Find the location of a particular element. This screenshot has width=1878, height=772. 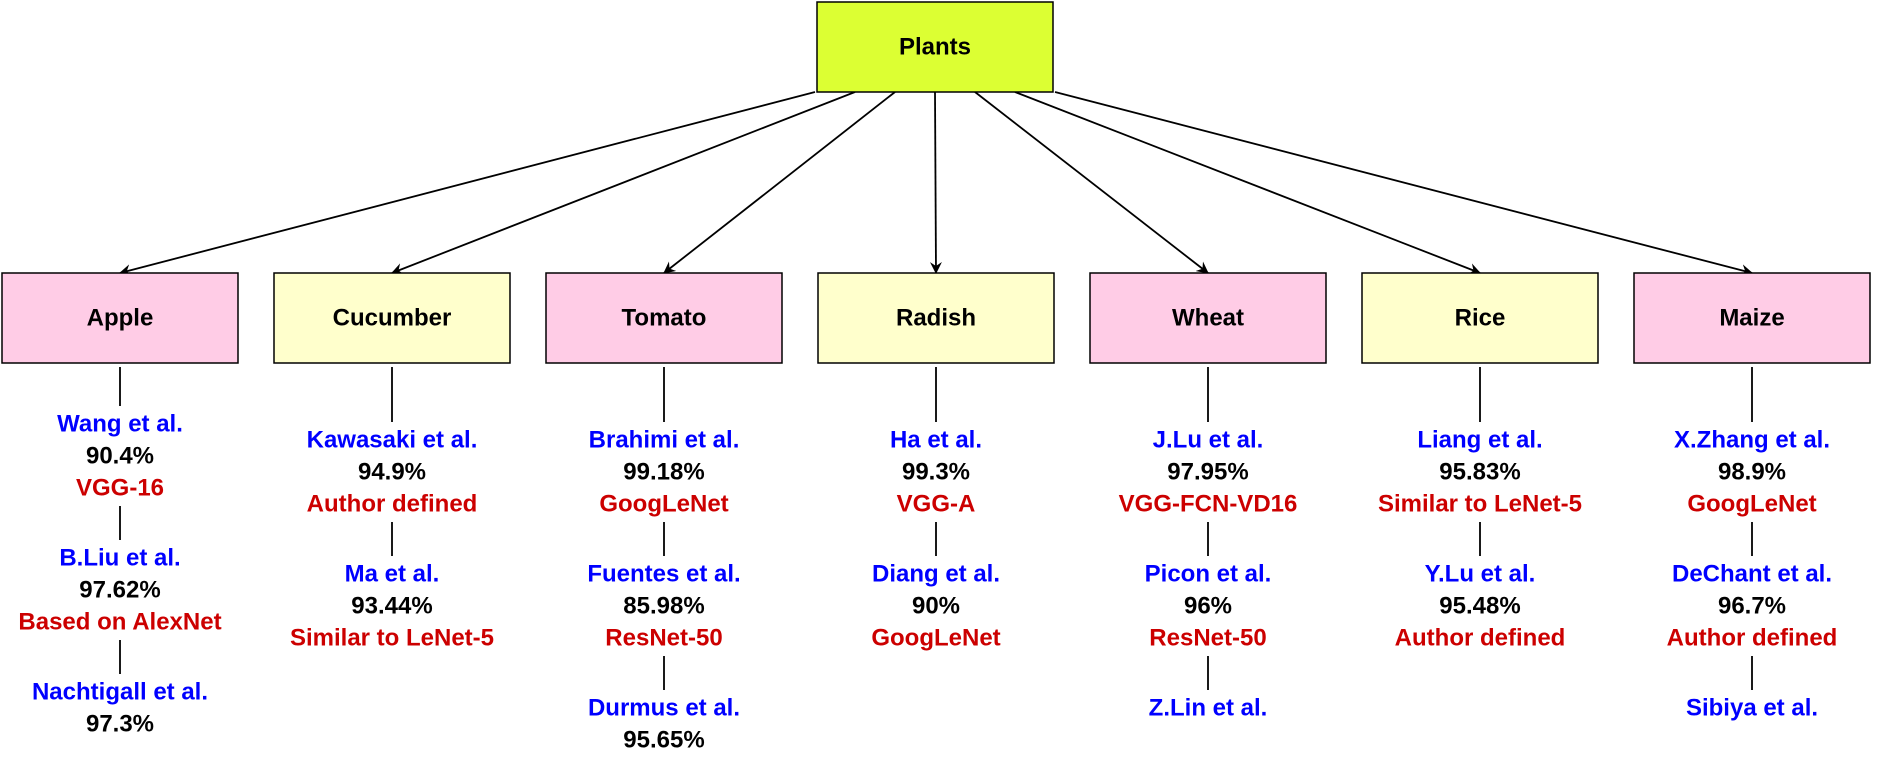

study-entry: X.Zhang et al. 98.9% GoogLeNet is located at coordinates (1752, 472).